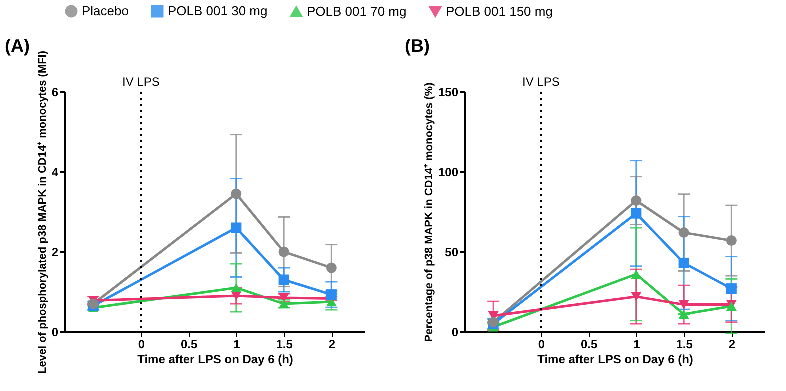  I want to click on y-tick-label: 50, so click(452, 253).